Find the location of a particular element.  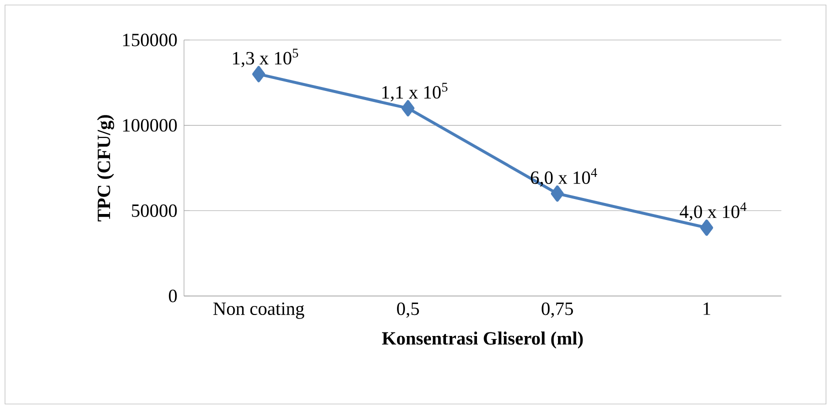

y-axis-title: TPC (CFU/g) is located at coordinates (105, 168).